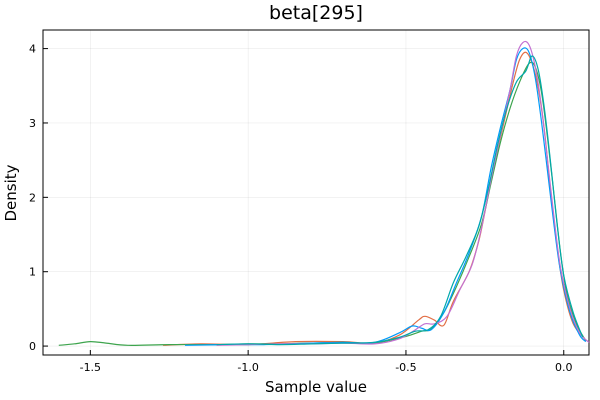 Image resolution: width=600 pixels, height=400 pixels. I want to click on y-tick-label: 4, so click(32, 49).